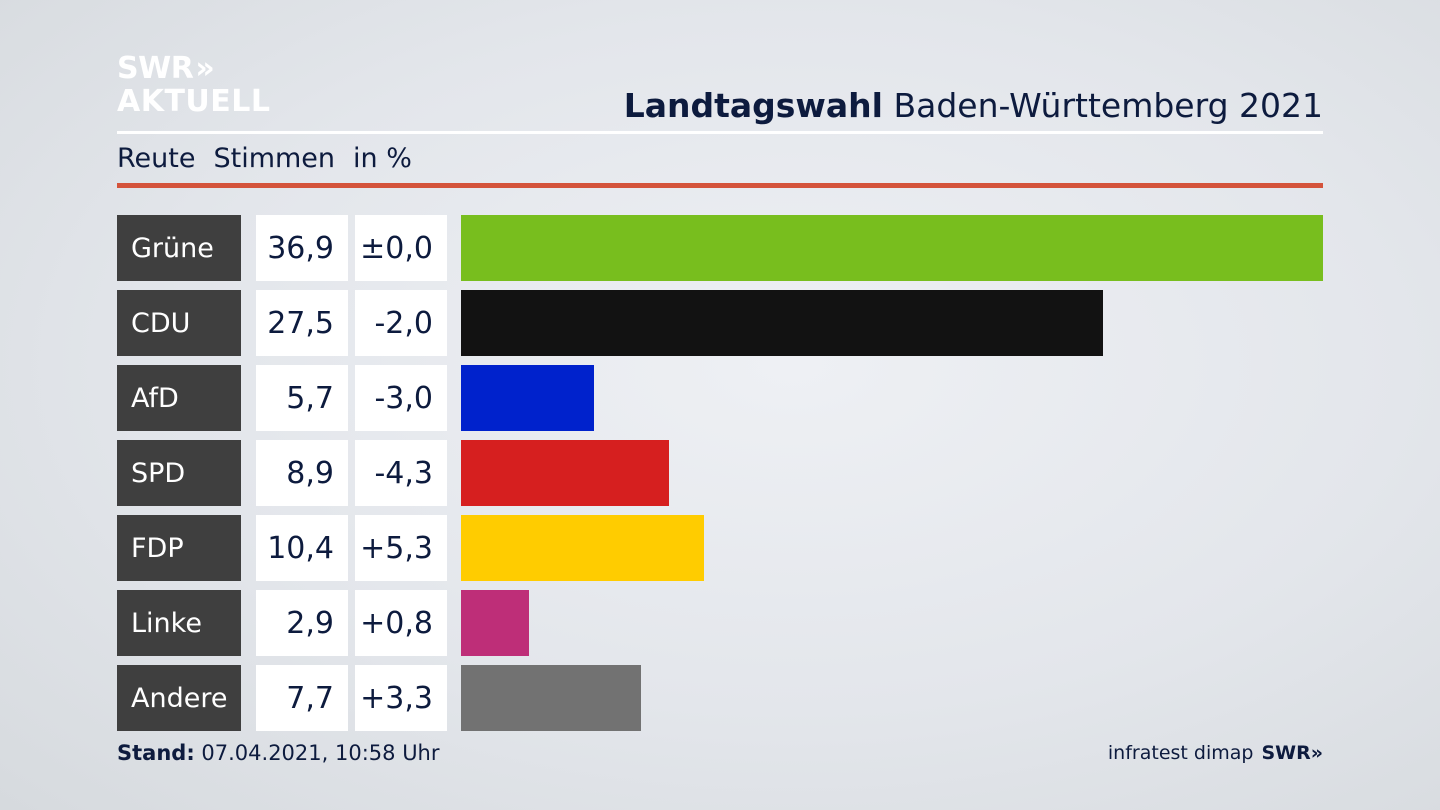 The image size is (1440, 810). Describe the element at coordinates (401, 473) in the screenshot. I see `vote-share-change: -4,3` at that location.